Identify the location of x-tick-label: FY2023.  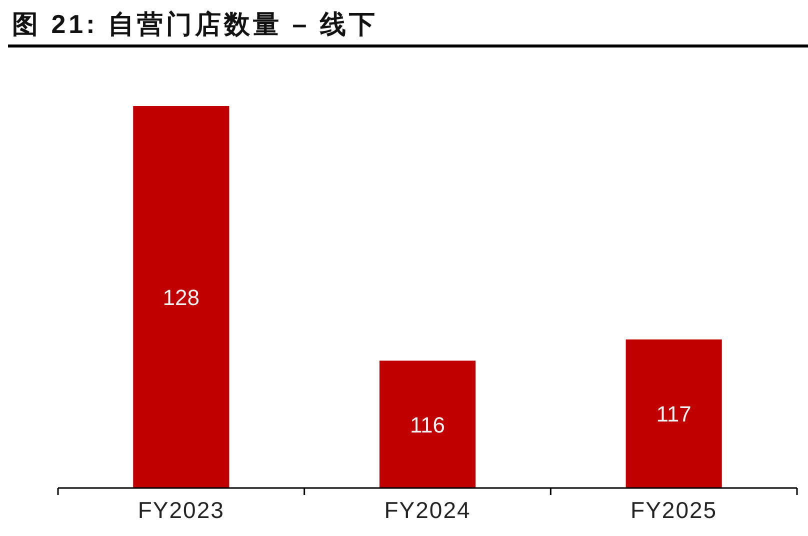
(181, 510).